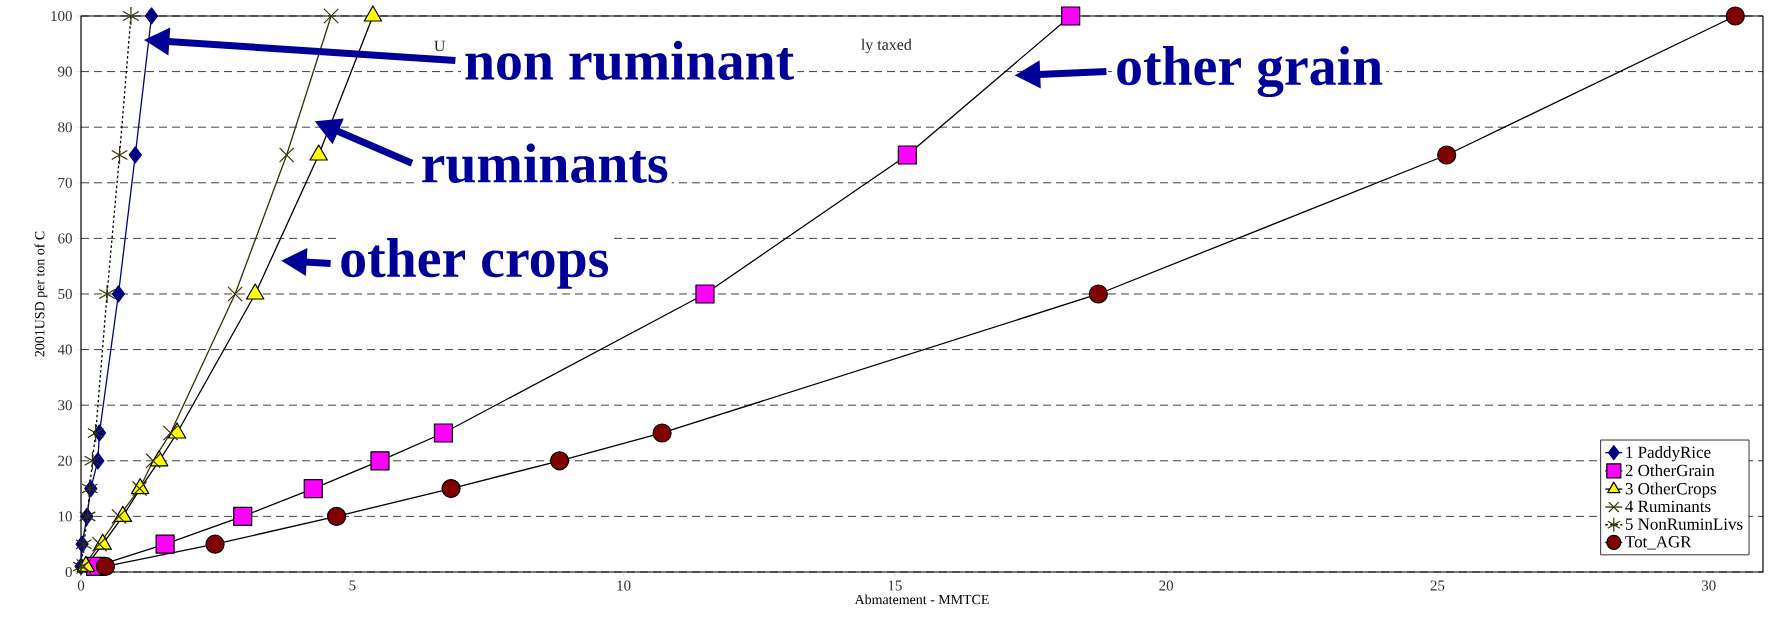 This screenshot has width=1775, height=622. What do you see at coordinates (65, 127) in the screenshot?
I see `y-tick-label: 80` at bounding box center [65, 127].